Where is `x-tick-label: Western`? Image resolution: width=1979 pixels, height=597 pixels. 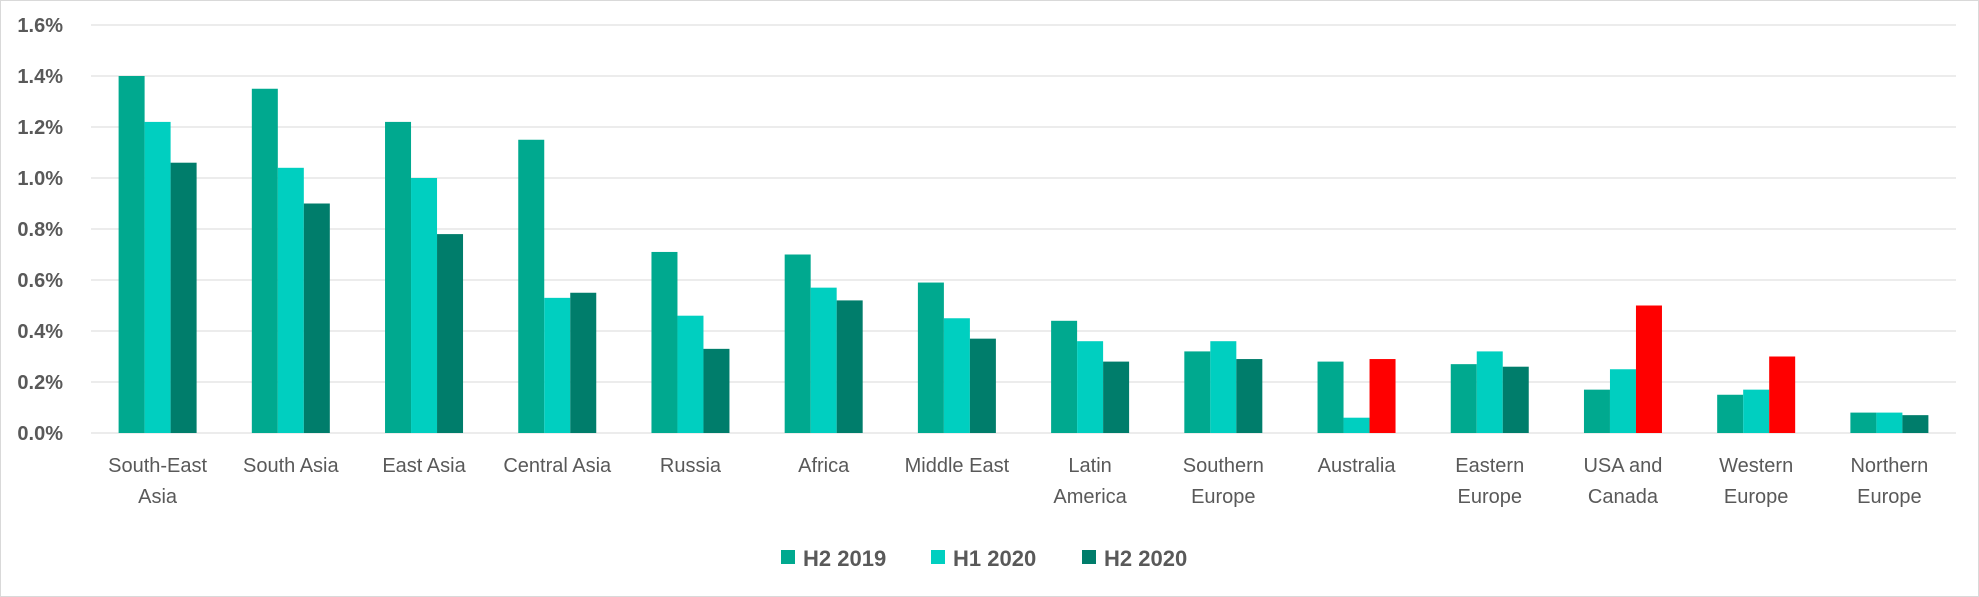
x-tick-label: Western is located at coordinates (1756, 466).